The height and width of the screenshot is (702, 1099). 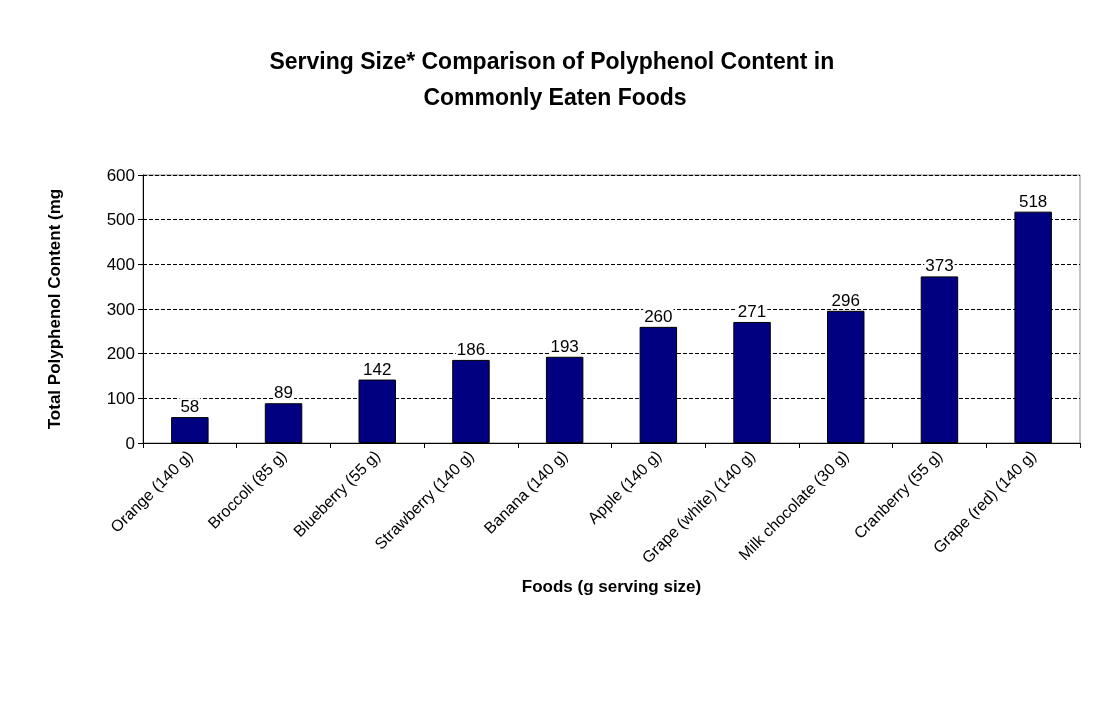 I want to click on y-tick-label: 100, so click(x=120, y=398).